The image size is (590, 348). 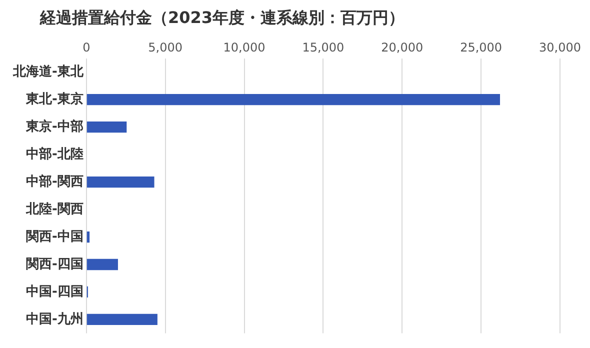 I want to click on y-tick-label: 中国-四国, so click(x=55, y=292).